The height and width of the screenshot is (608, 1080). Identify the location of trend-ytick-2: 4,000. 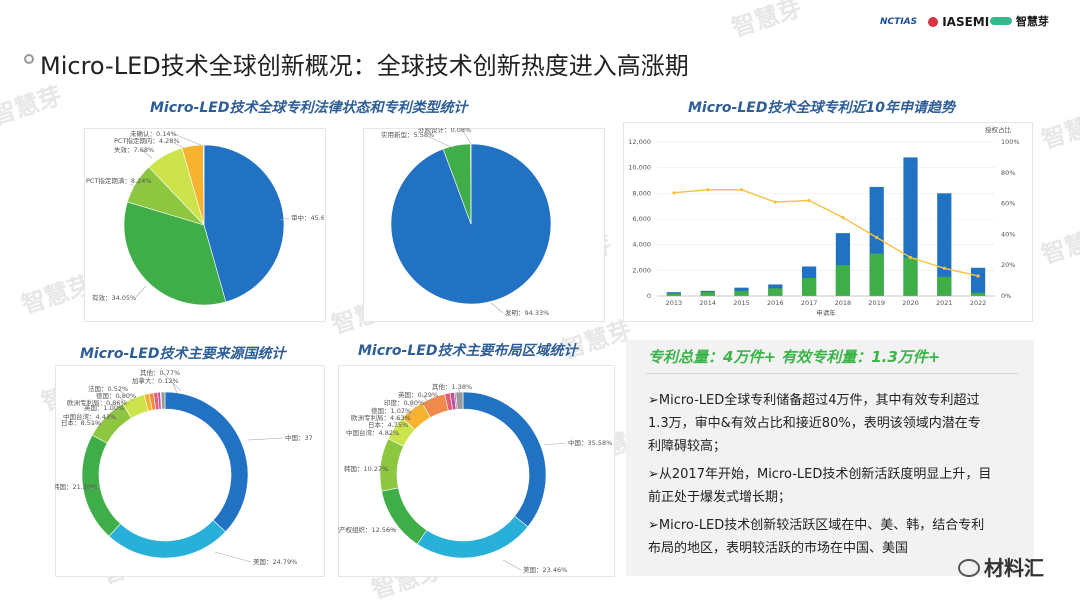
(641, 245).